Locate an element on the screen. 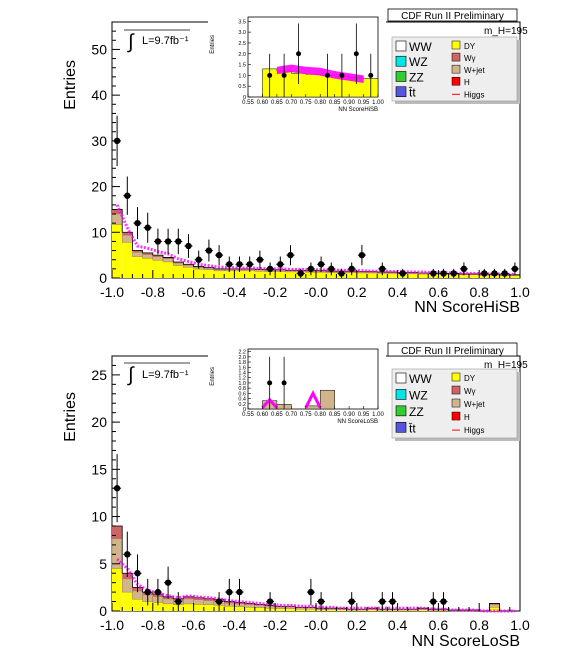 Image resolution: width=567 pixels, height=667 pixels. y-tick-label: 5 is located at coordinates (103, 564).